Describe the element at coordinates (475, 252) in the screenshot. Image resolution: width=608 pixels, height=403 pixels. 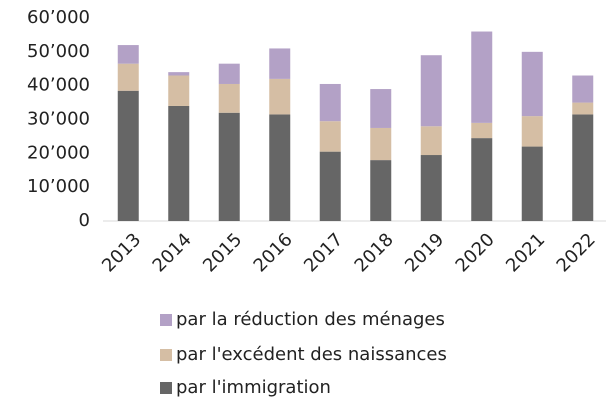
I see `x-tick-label: 2020` at that location.